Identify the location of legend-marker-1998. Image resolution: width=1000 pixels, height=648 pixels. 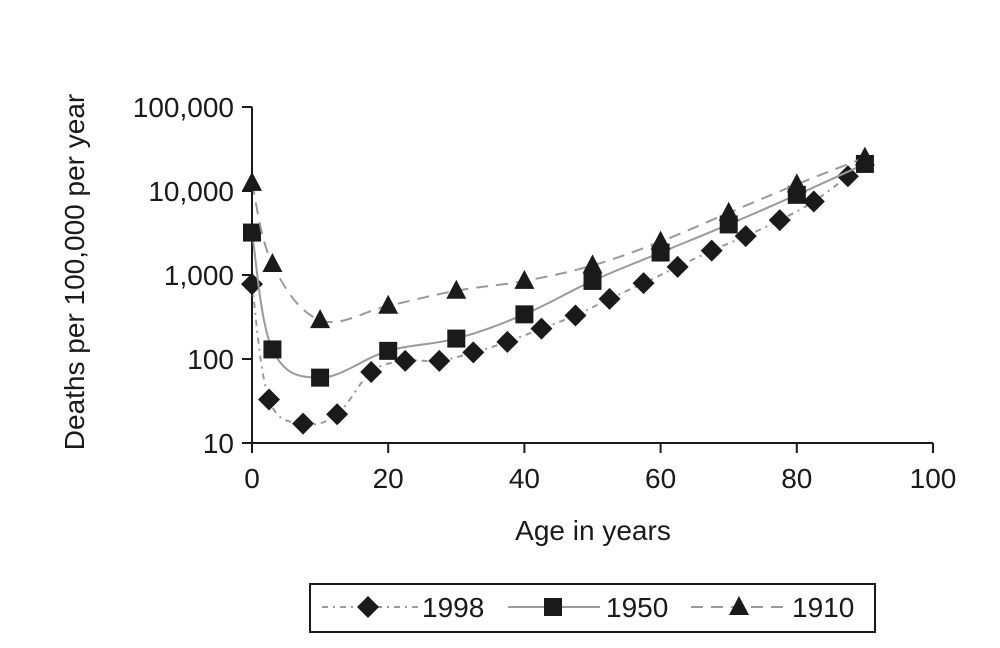
(368, 607).